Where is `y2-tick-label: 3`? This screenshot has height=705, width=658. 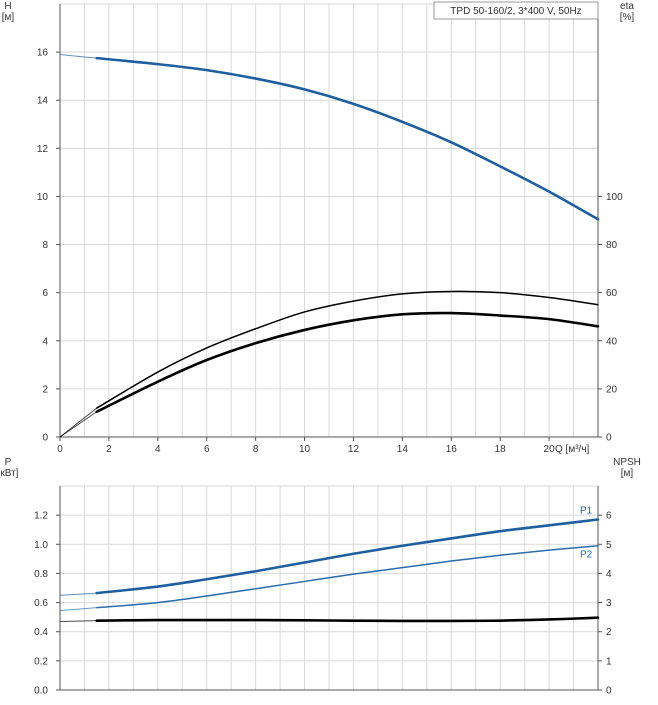 y2-tick-label: 3 is located at coordinates (609, 603).